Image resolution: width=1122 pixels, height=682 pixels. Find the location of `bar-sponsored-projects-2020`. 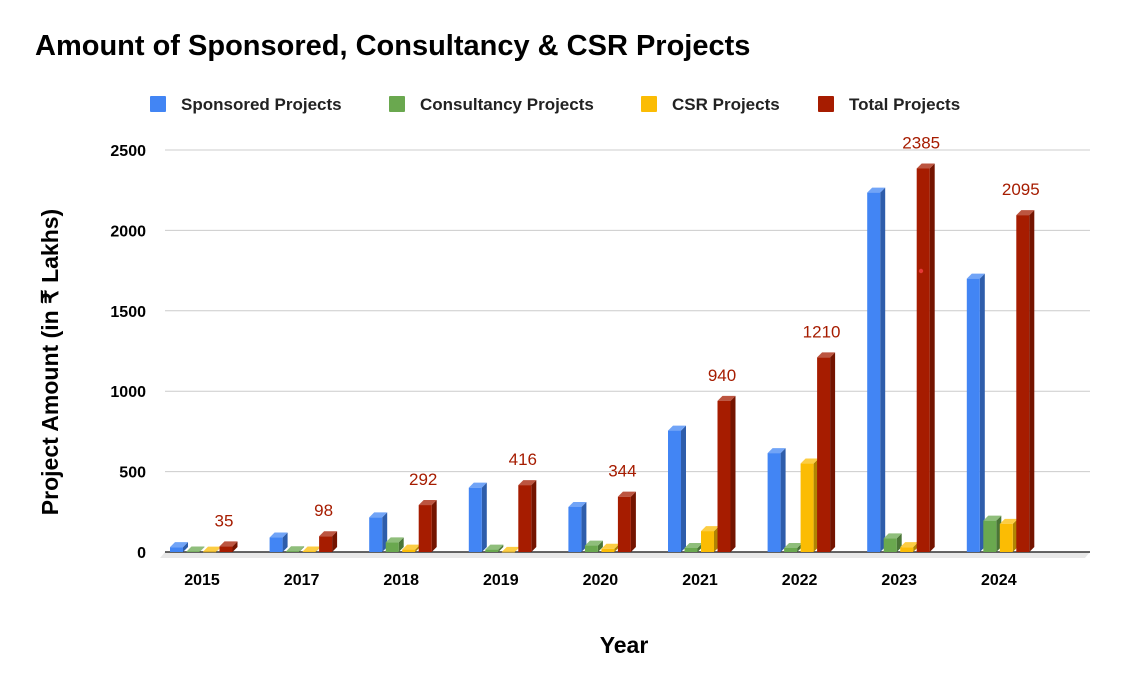

bar-sponsored-projects-2020 is located at coordinates (577, 526).